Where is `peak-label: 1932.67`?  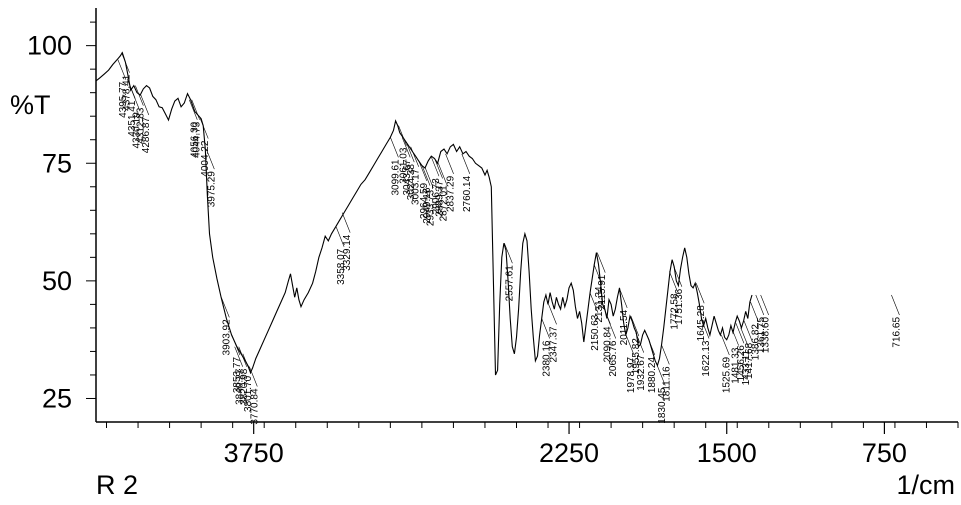 peak-label: 1932.67 is located at coordinates (641, 372).